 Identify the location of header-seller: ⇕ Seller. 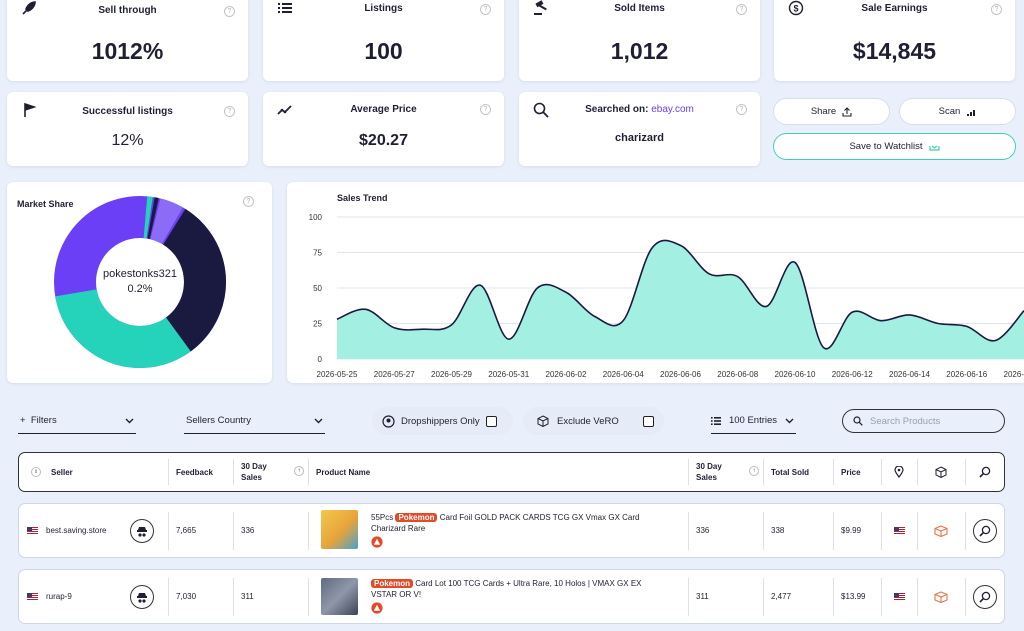
(96, 472).